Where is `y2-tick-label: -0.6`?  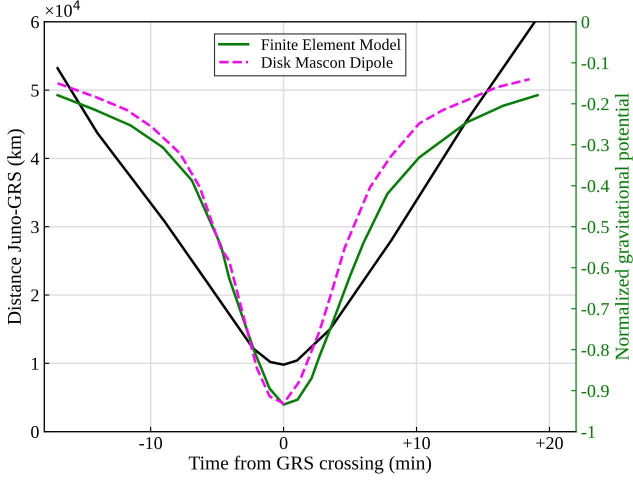 y2-tick-label: -0.6 is located at coordinates (595, 268).